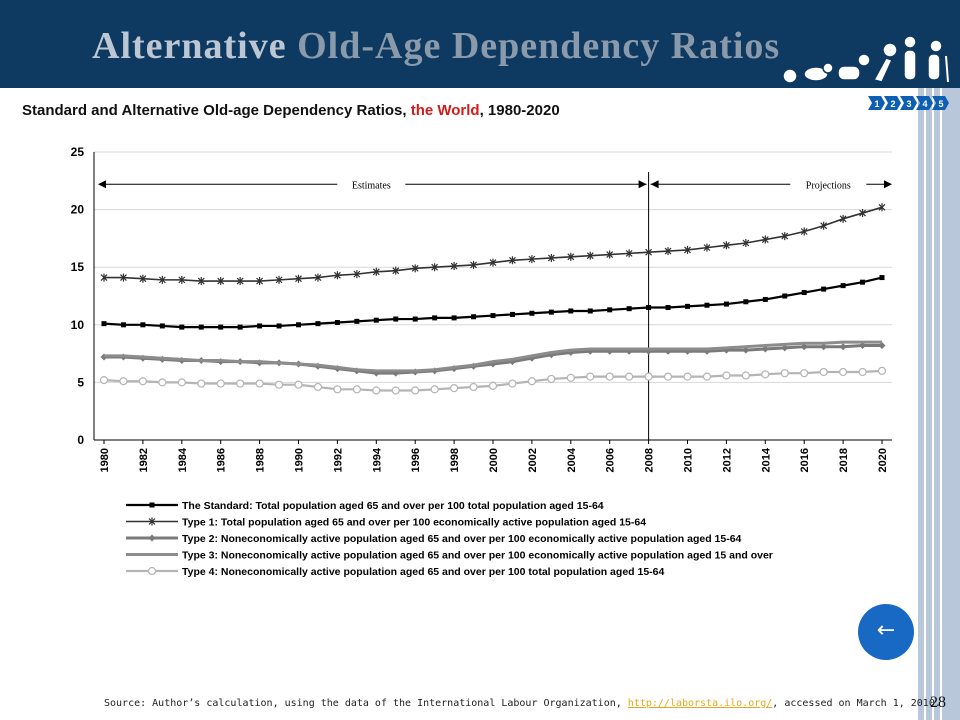 This screenshot has width=960, height=720. What do you see at coordinates (455, 460) in the screenshot?
I see `x-tick-label: 1998` at bounding box center [455, 460].